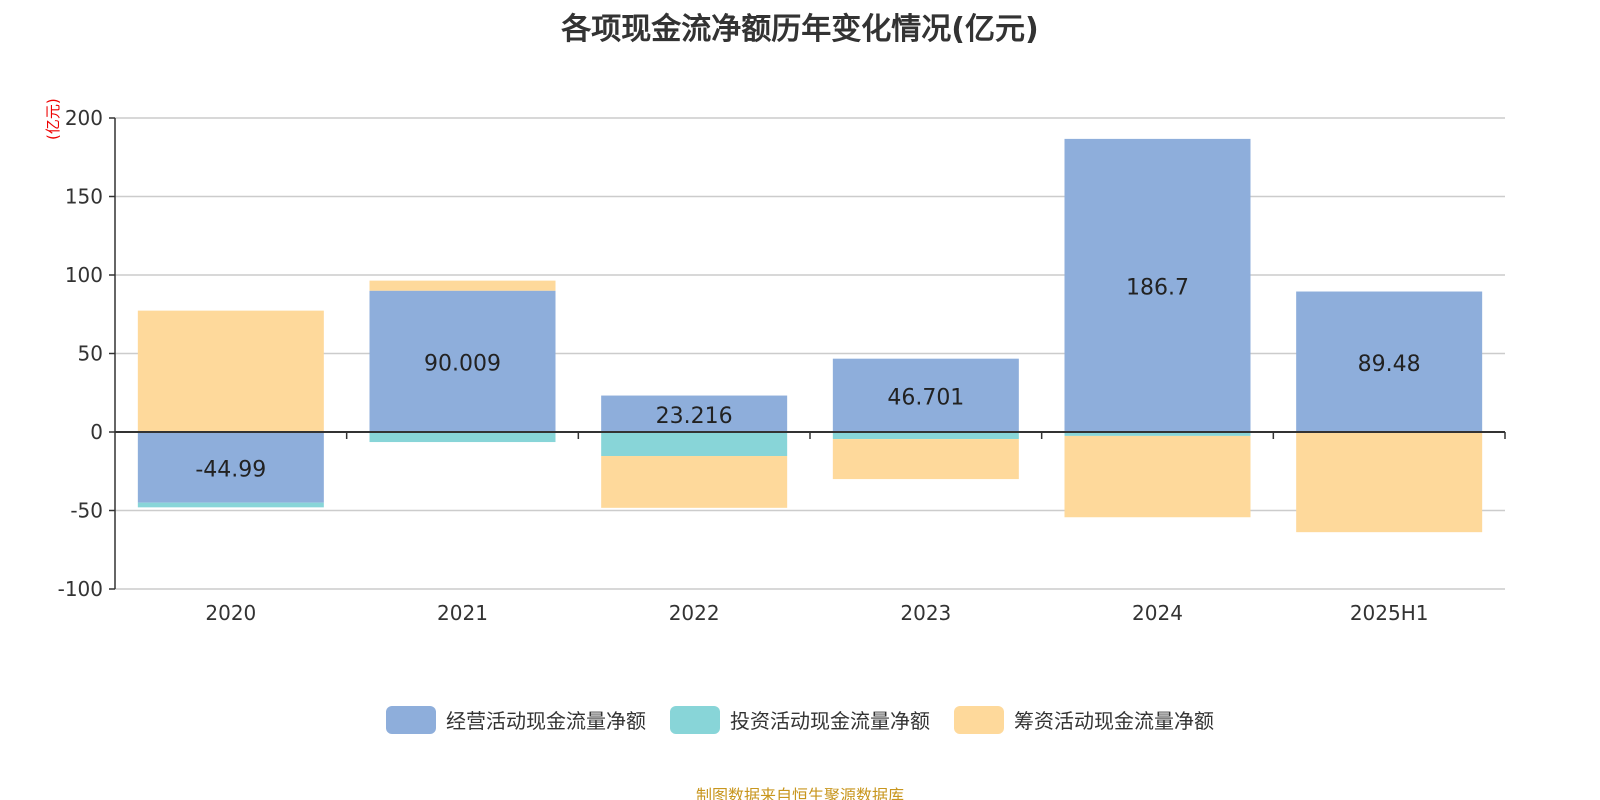 Image resolution: width=1600 pixels, height=800 pixels. Describe the element at coordinates (830, 721) in the screenshot. I see `legend-label: 投资活动现金流量净额` at that location.